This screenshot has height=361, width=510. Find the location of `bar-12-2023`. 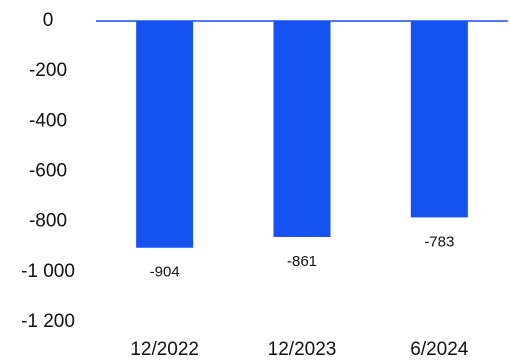

bar-12-2023 is located at coordinates (302, 129).